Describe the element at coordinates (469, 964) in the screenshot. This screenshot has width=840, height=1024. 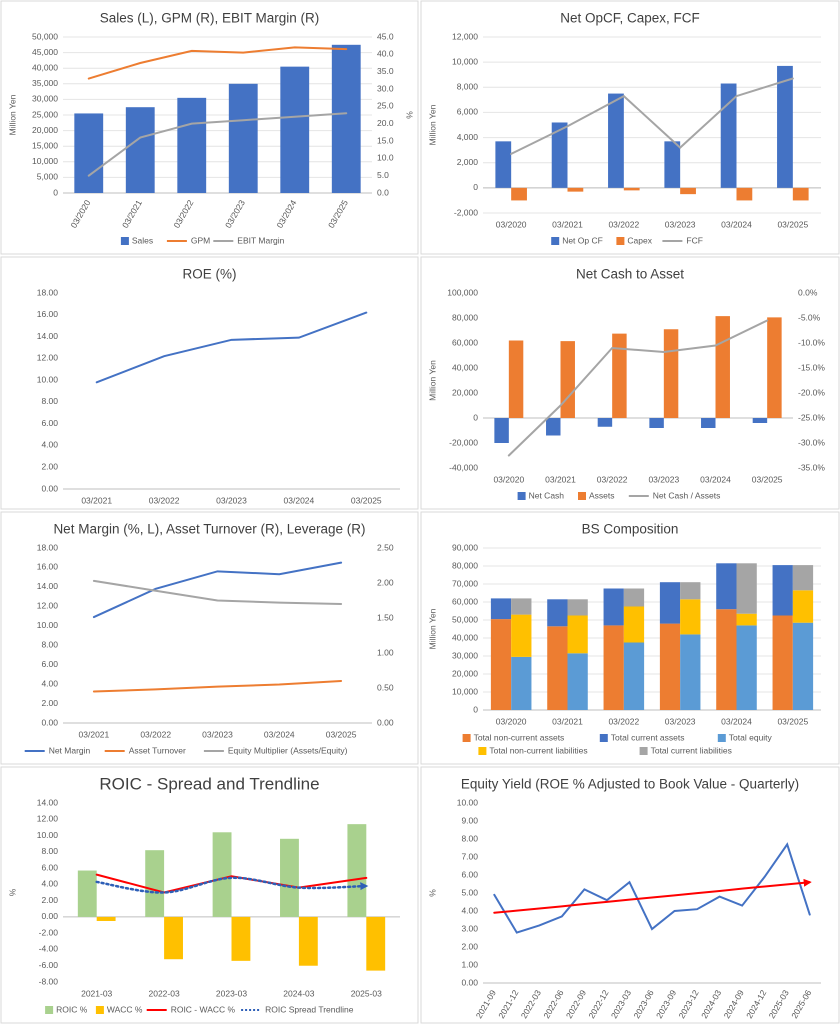
I see `y-tick-label: 1.00` at that location.